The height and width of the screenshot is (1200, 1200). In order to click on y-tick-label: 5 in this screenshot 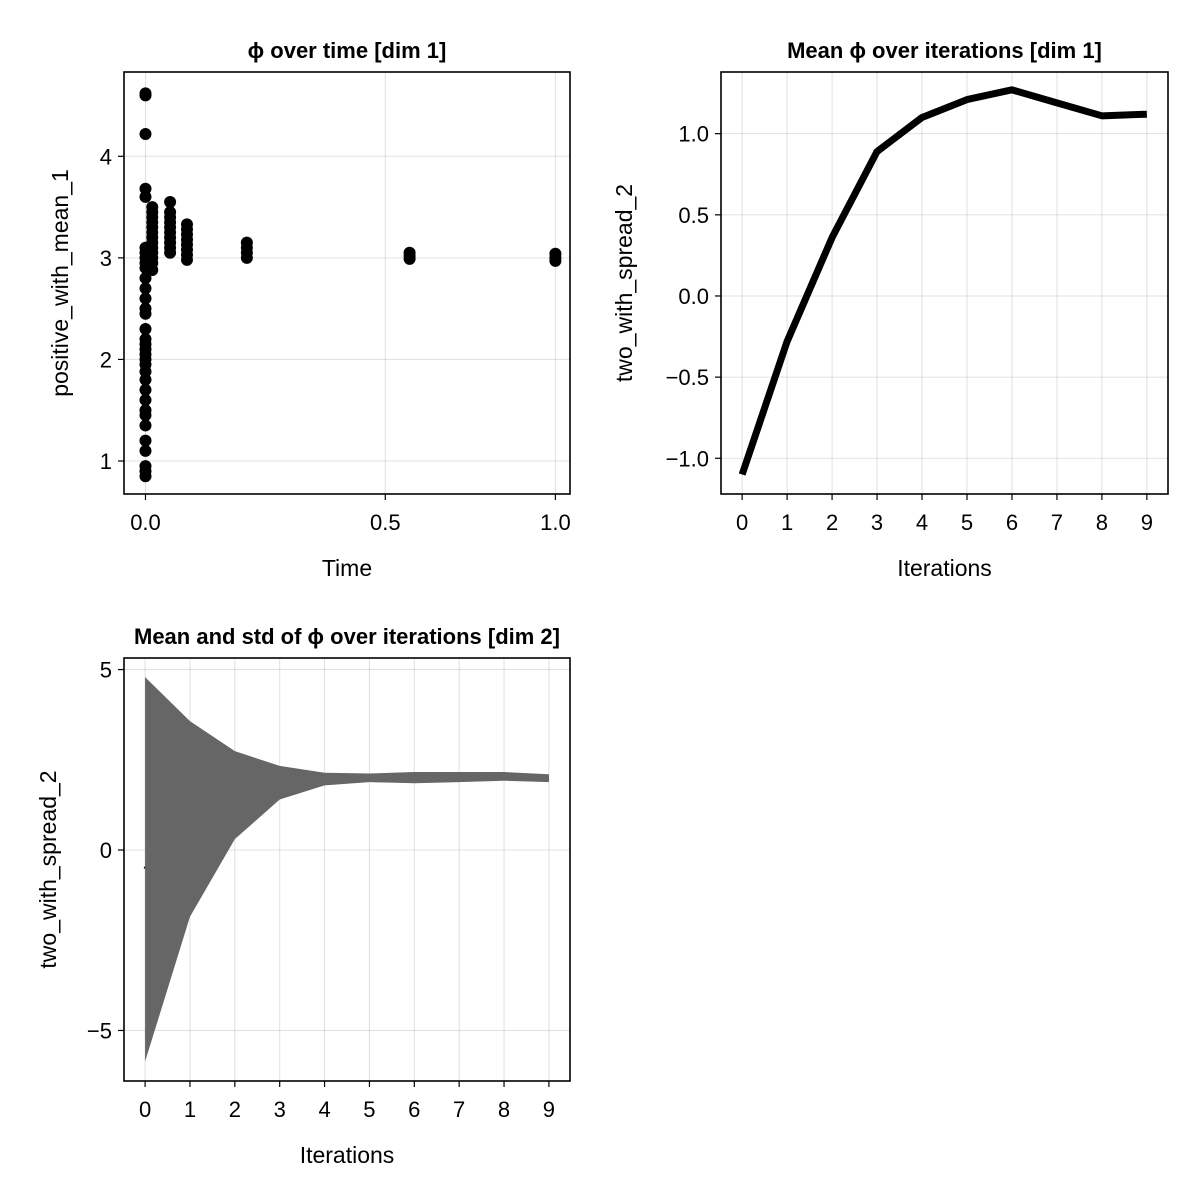, I will do `click(106, 670)`.